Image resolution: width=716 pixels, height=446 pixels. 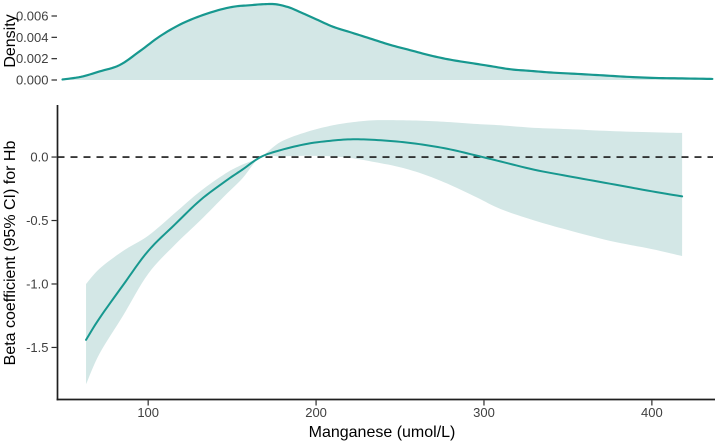 What do you see at coordinates (37, 283) in the screenshot?
I see `y-tick-label: -1.0` at bounding box center [37, 283].